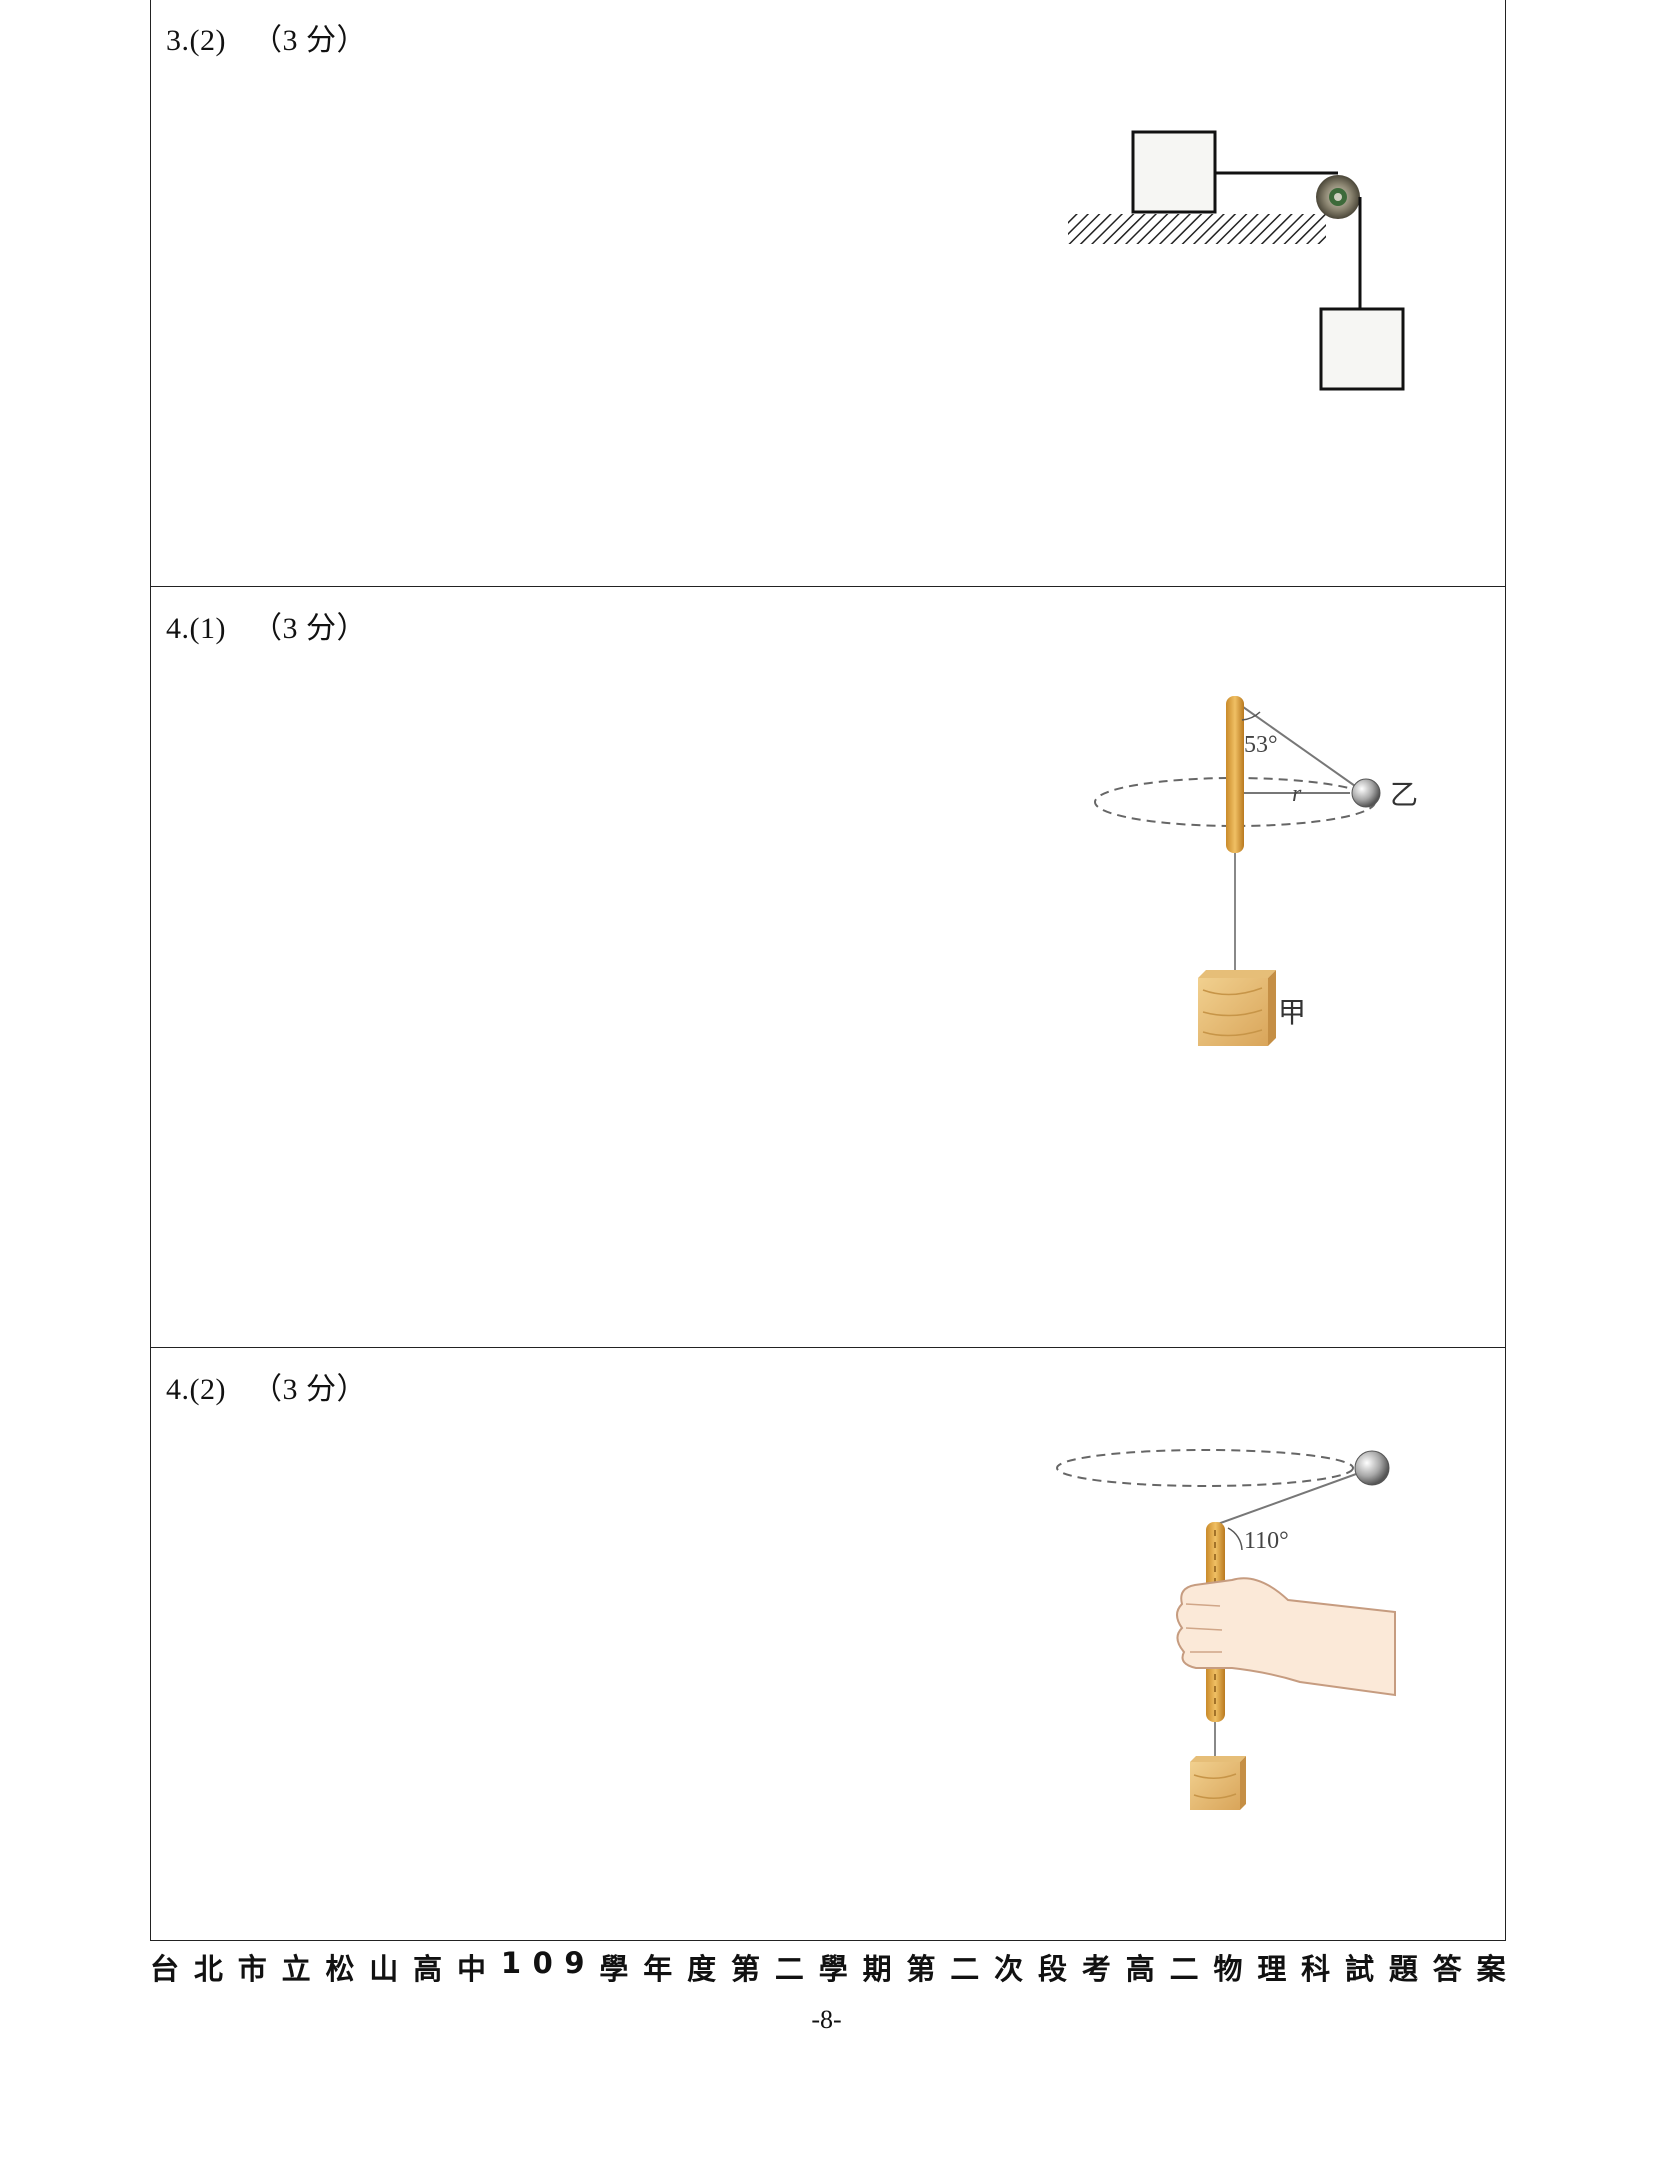 This screenshot has height=2163, width=1653. What do you see at coordinates (1215, 1786) in the screenshot?
I see `wooden-block` at bounding box center [1215, 1786].